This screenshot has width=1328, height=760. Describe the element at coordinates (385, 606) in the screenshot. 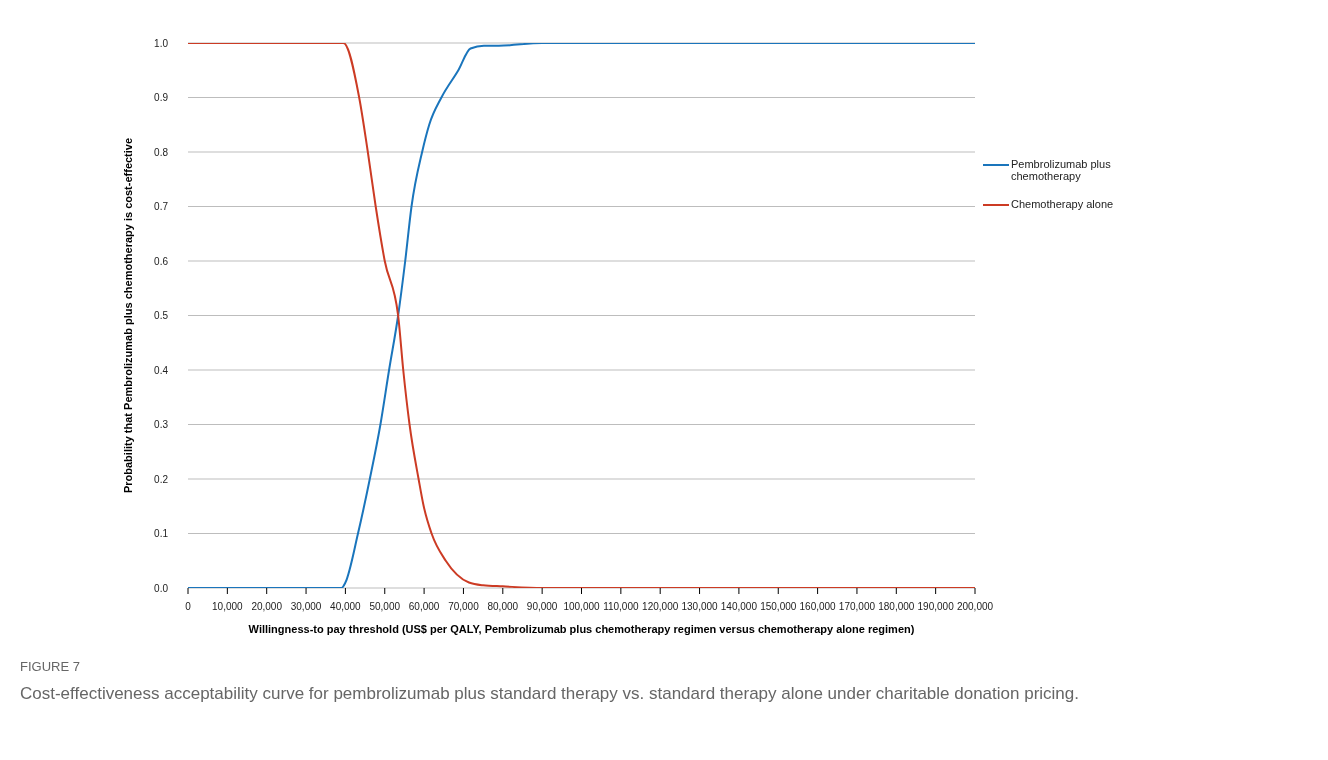

I see `x-tick-label: 50,000` at that location.